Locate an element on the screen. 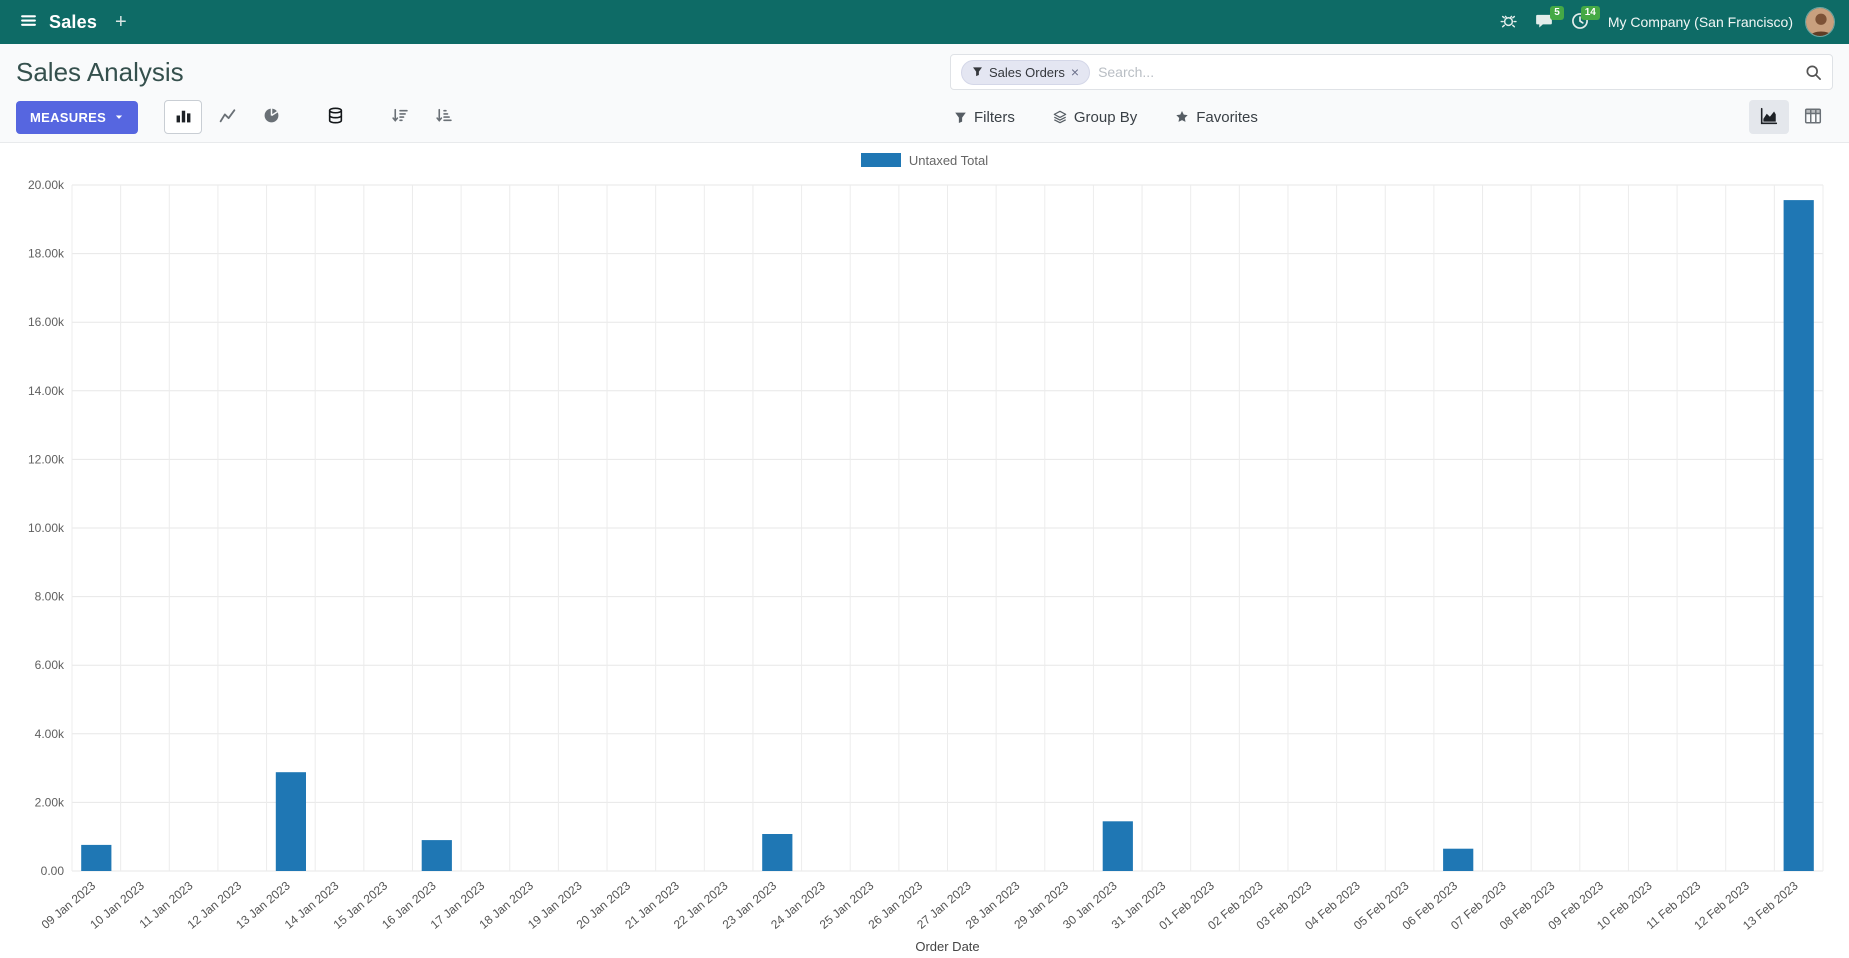 Image resolution: width=1849 pixels, height=958 pixels. hamburger-icon is located at coordinates (28, 22).